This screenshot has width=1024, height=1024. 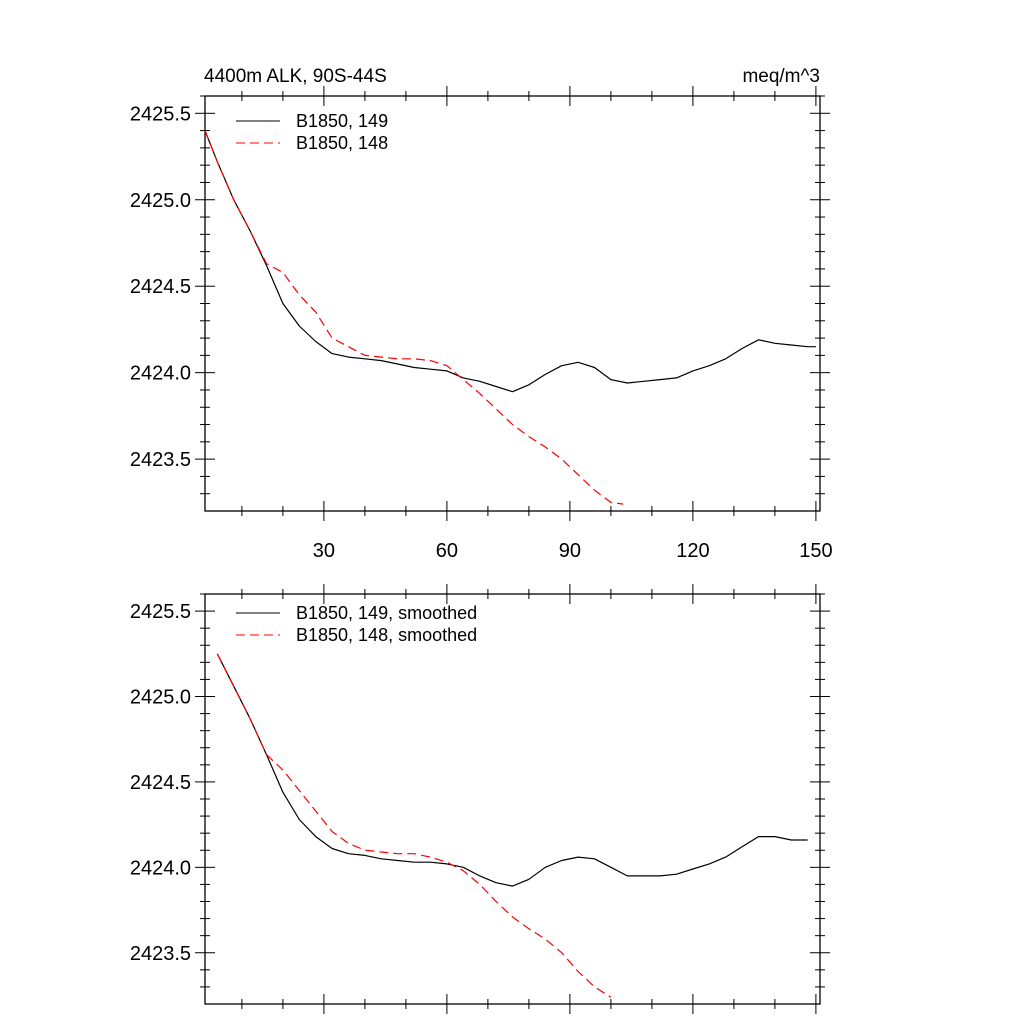 I want to click on legend-label-series-2: B1850, 148, so click(x=342, y=143).